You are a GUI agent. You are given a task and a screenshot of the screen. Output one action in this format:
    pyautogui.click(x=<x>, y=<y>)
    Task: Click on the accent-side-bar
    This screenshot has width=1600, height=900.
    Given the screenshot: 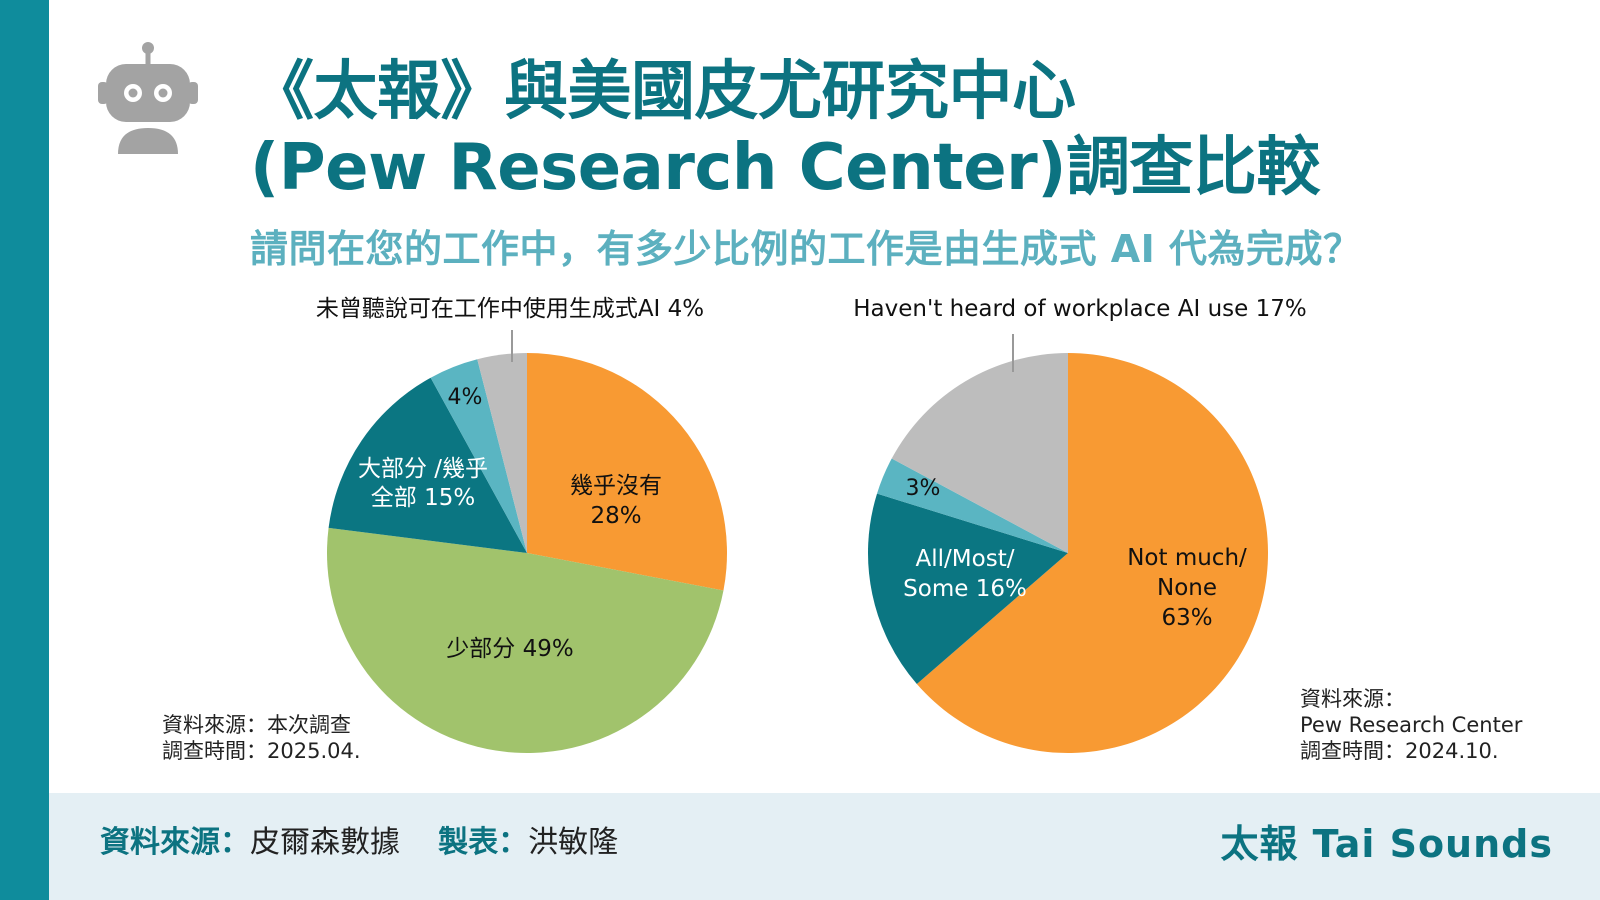 What is the action you would take?
    pyautogui.click(x=24, y=450)
    